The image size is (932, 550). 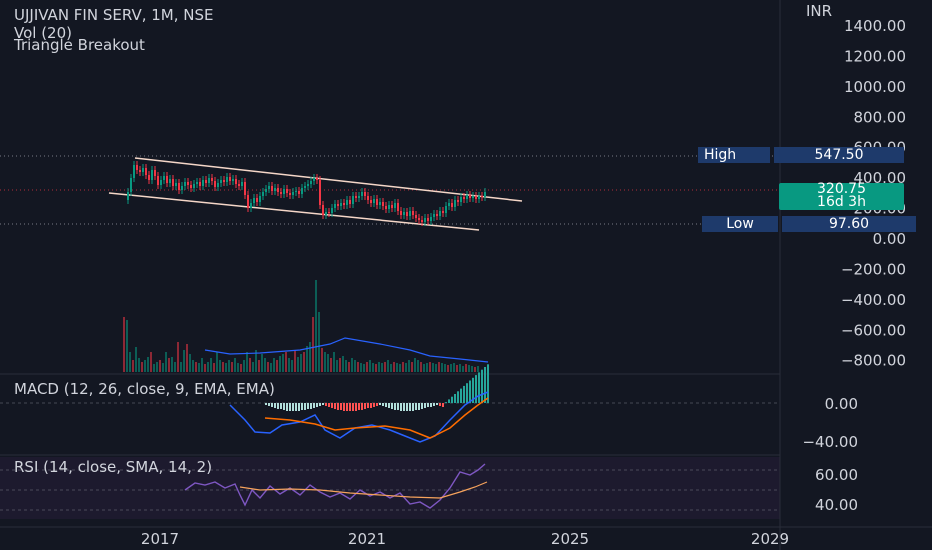 I want to click on price-axis-label: 0.00, so click(x=889, y=239).